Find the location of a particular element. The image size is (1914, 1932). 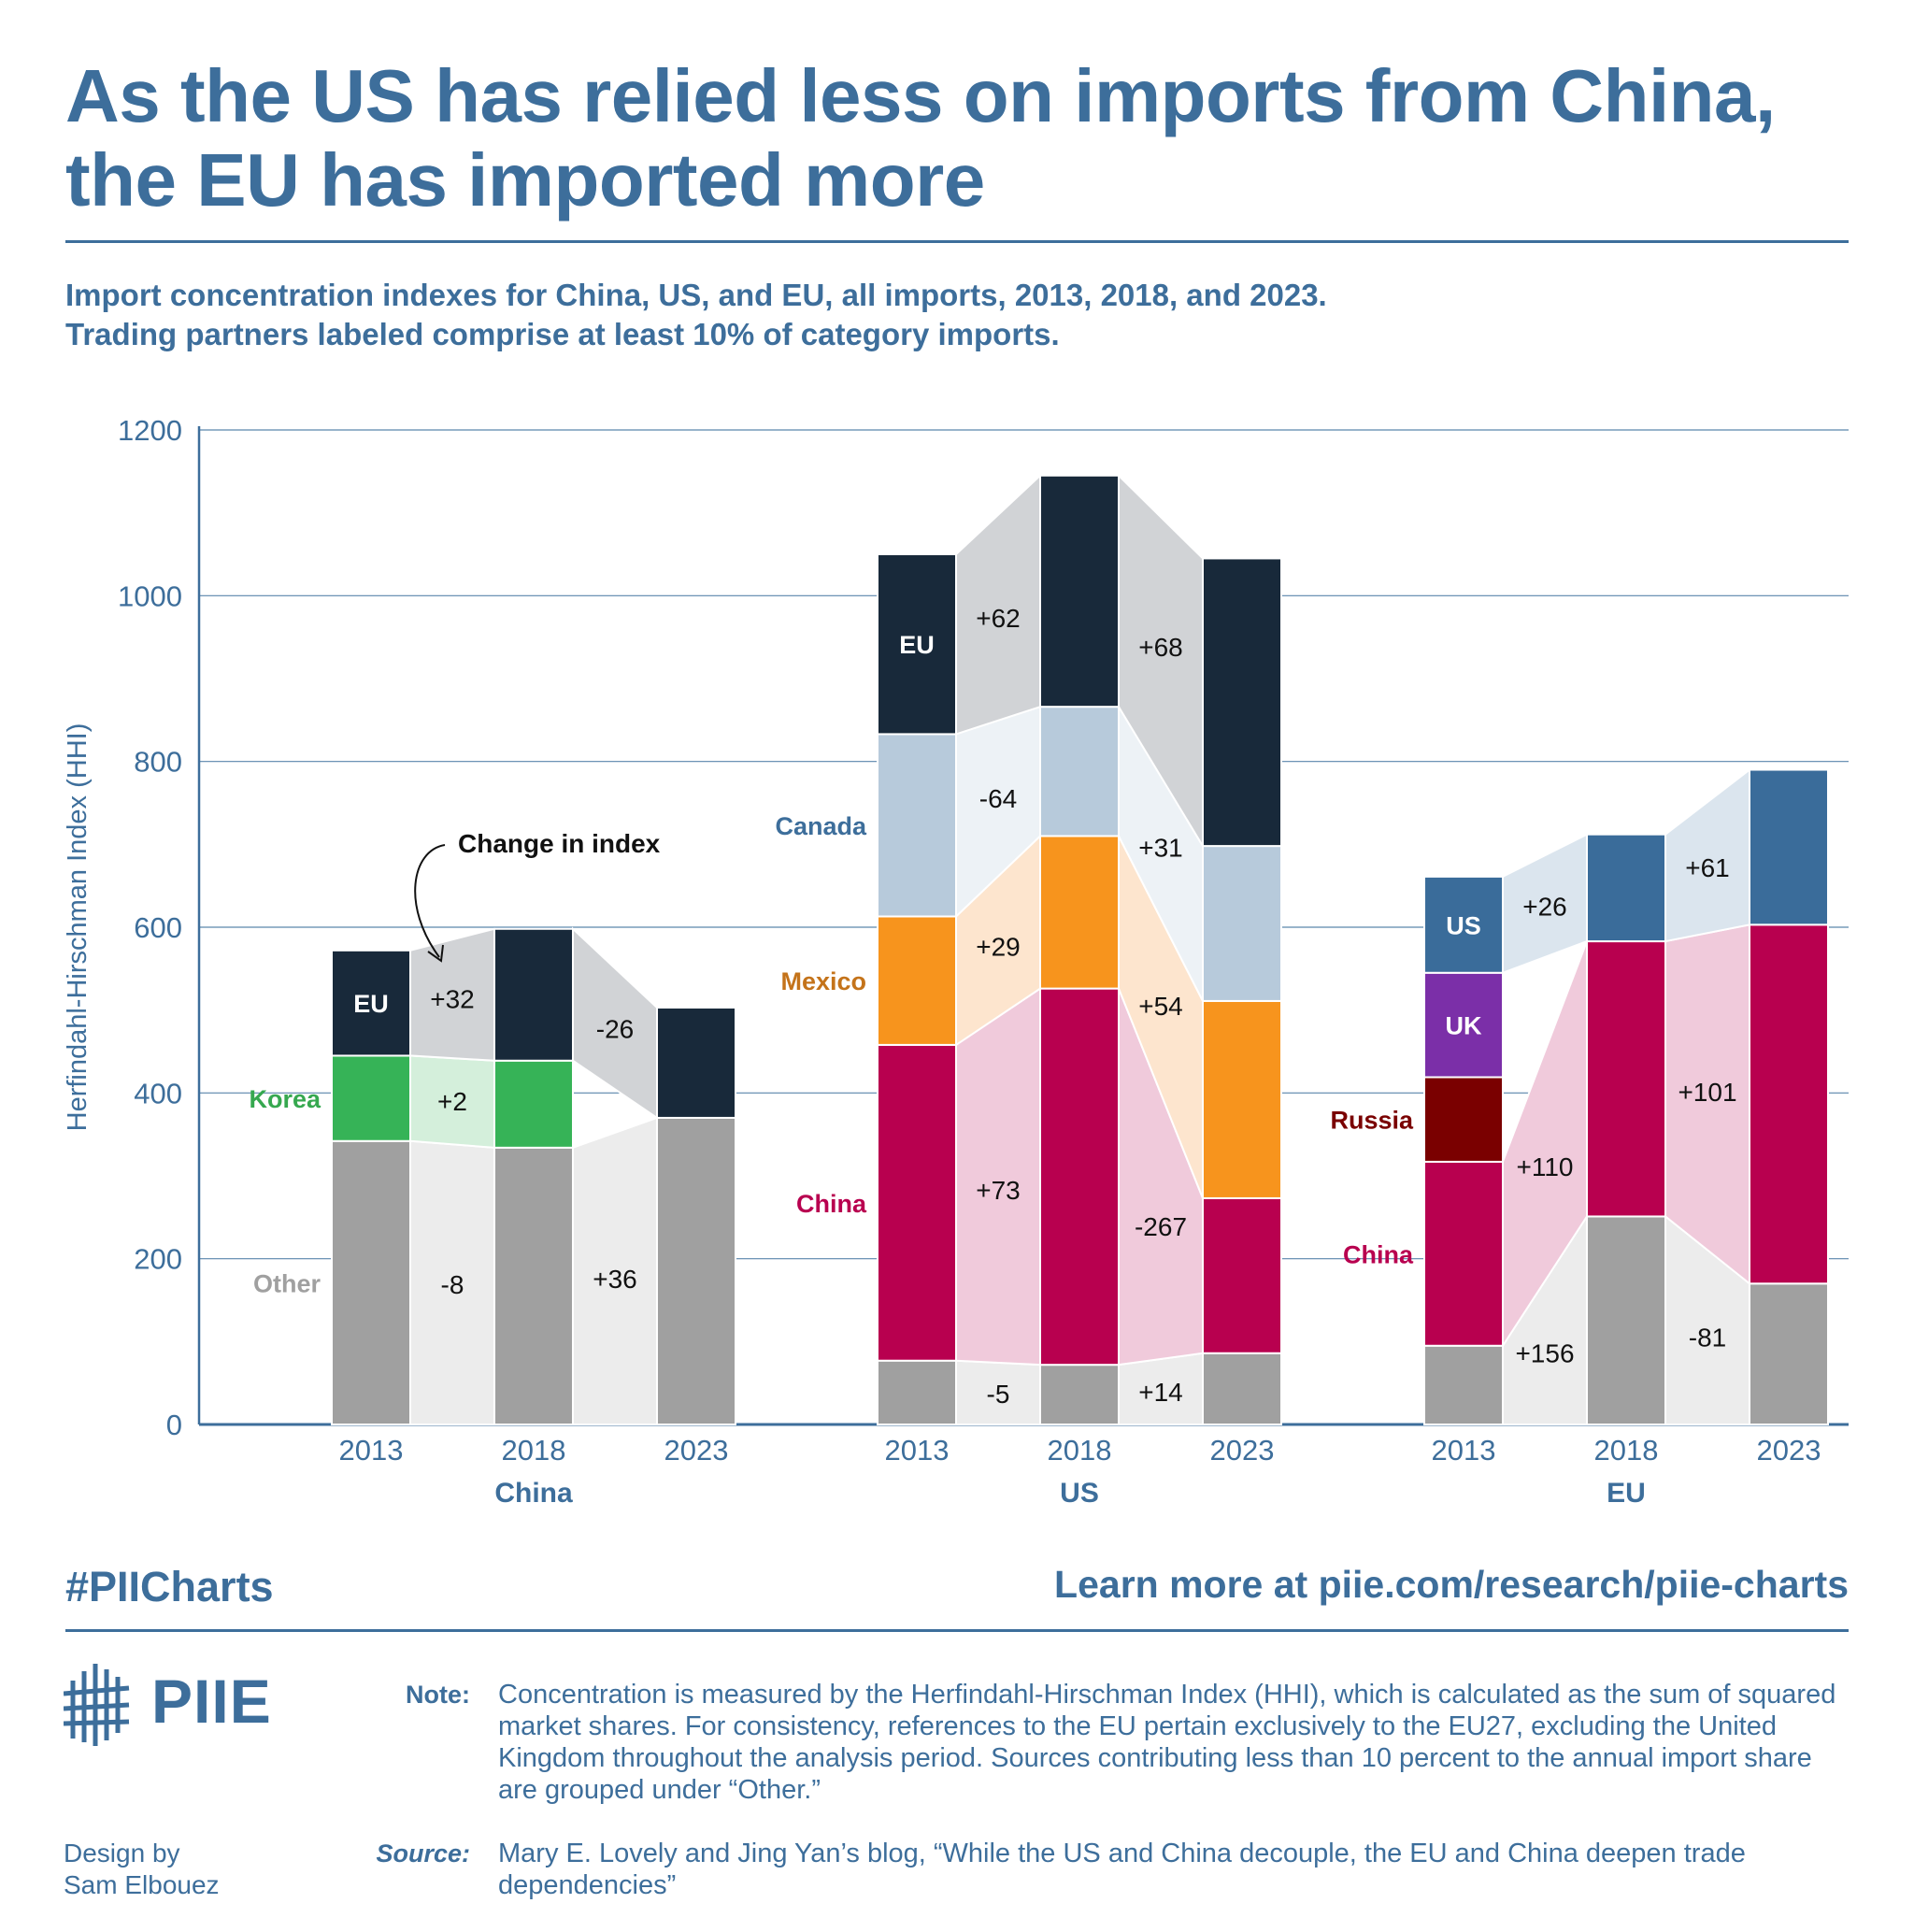

annotation-arrow is located at coordinates (430, 901).